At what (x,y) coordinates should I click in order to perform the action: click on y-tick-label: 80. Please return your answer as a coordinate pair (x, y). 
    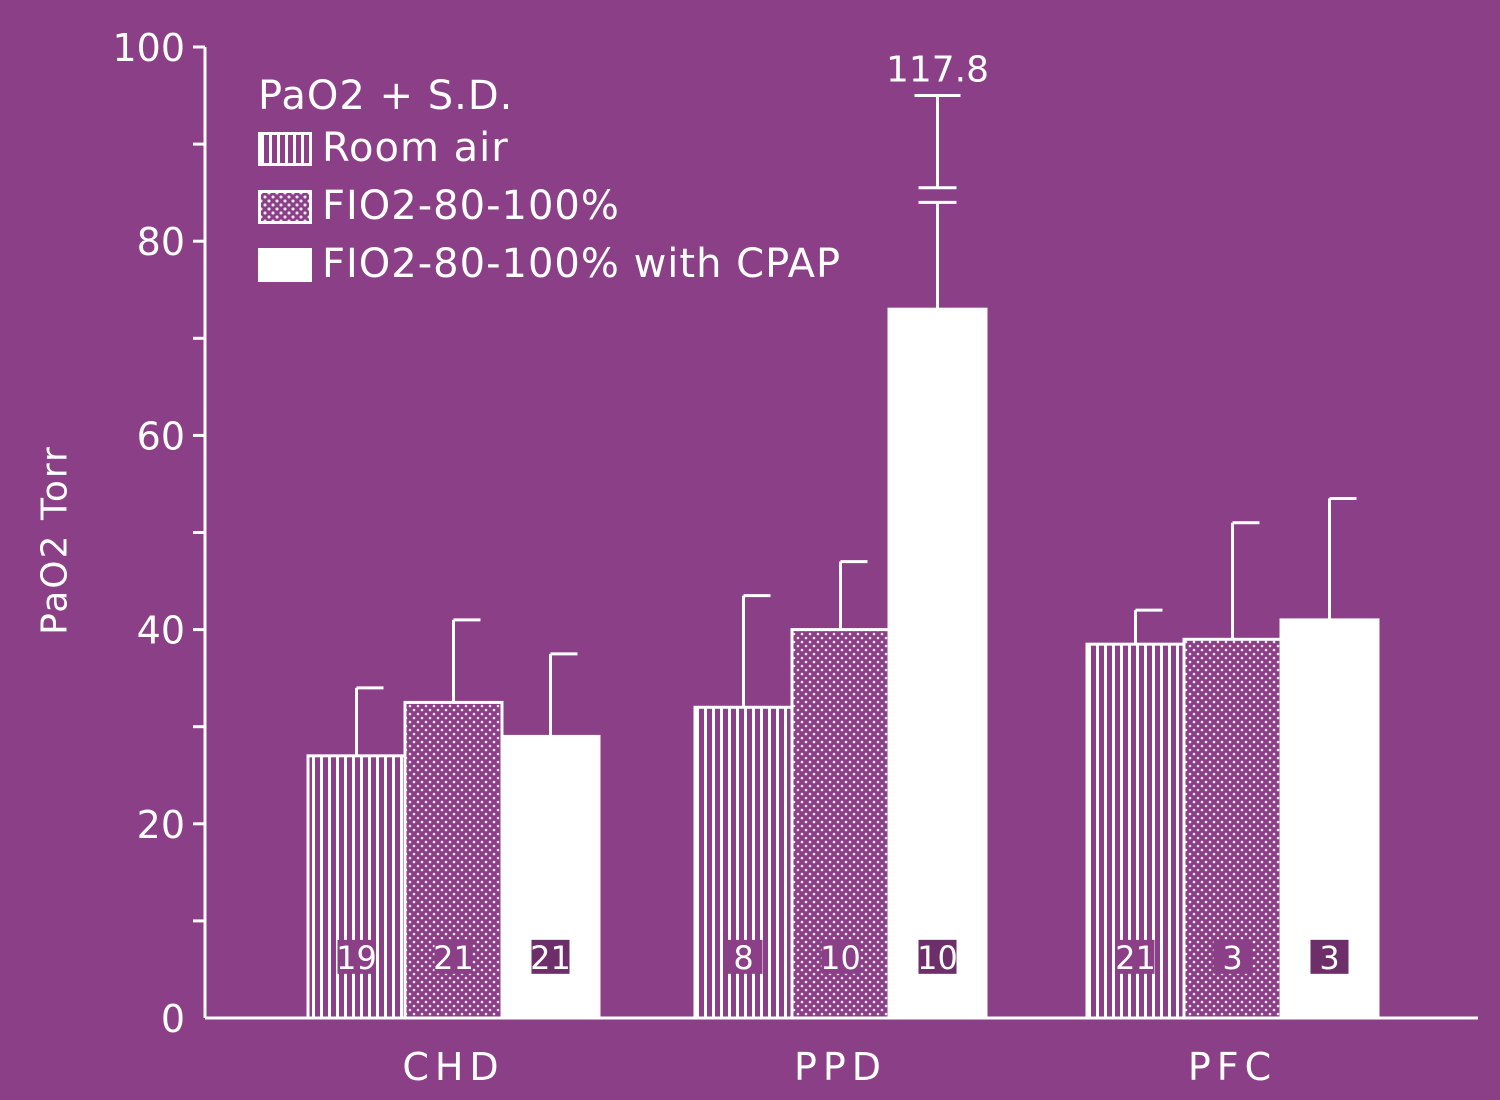
    Looking at the image, I should click on (161, 242).